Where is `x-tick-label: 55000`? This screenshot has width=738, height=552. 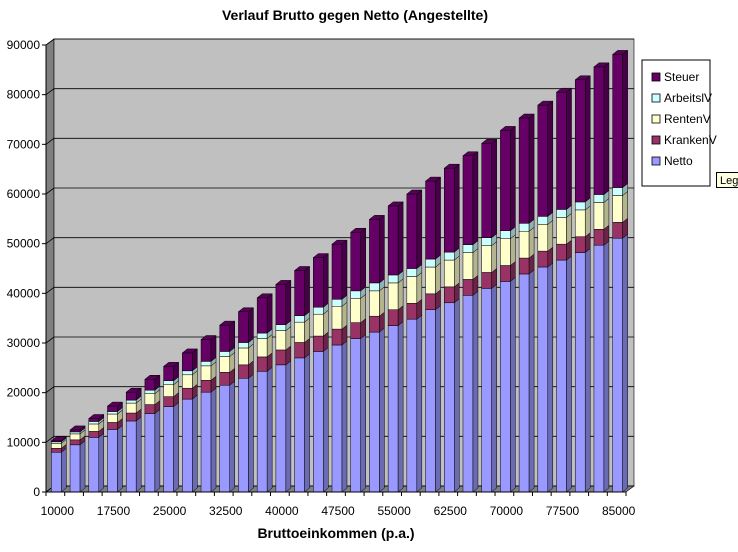 x-tick-label: 55000 is located at coordinates (394, 511).